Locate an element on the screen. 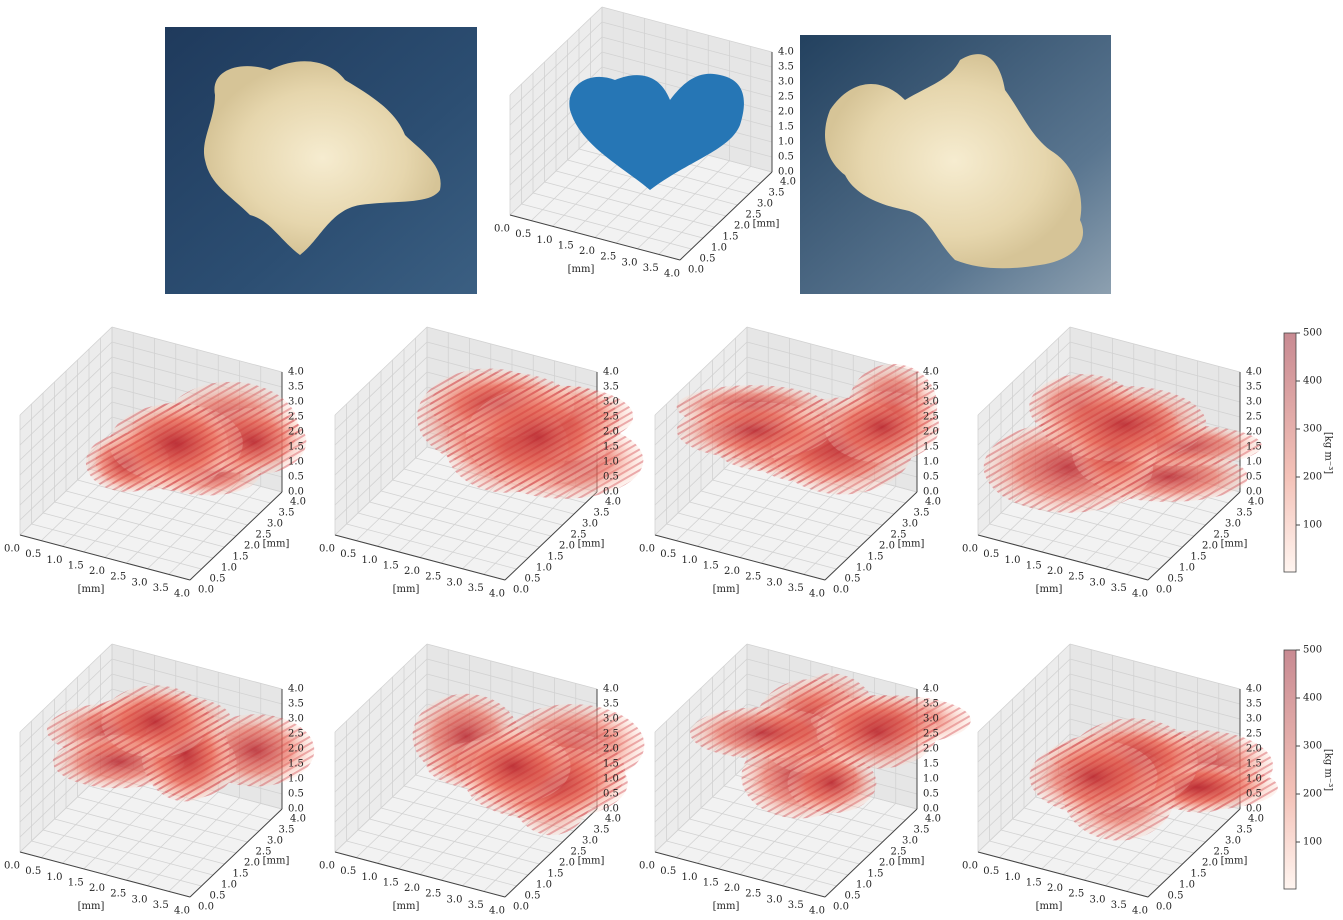  y-tick-label: 1.0 is located at coordinates (864, 885).